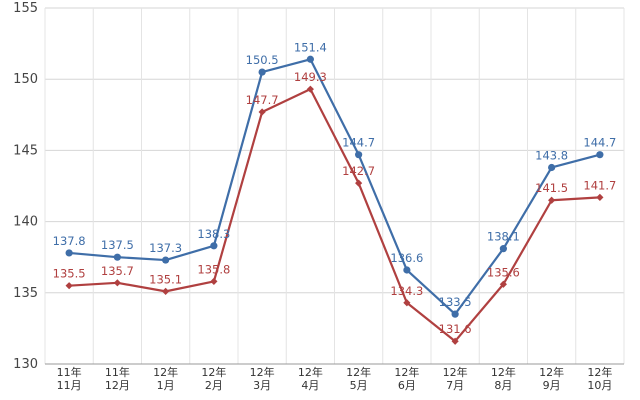  I want to click on series-2-data-label: 141.5, so click(551, 188).